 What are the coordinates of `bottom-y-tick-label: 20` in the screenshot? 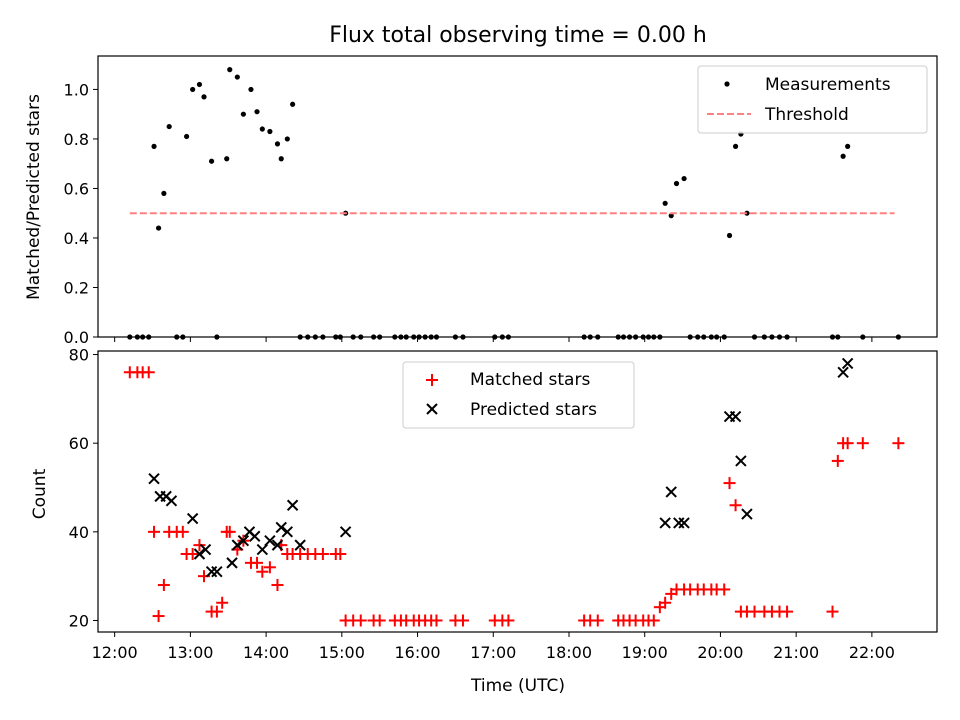 It's located at (79, 620).